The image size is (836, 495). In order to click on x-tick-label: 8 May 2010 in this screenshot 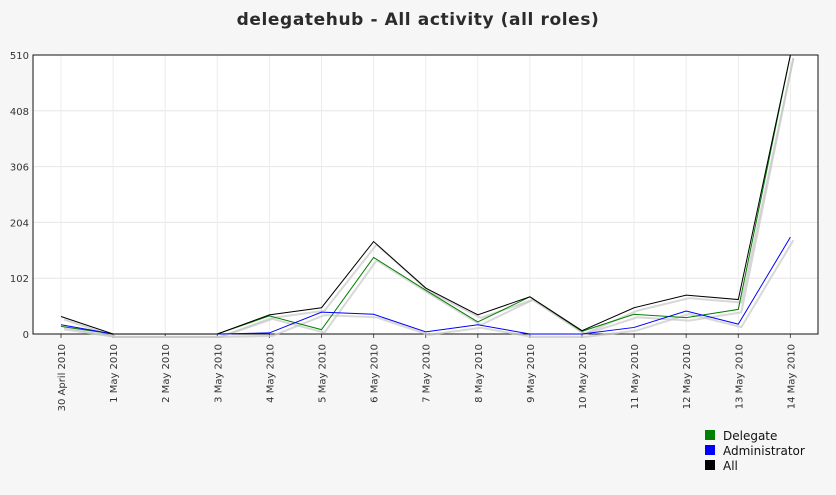, I will do `click(479, 373)`.